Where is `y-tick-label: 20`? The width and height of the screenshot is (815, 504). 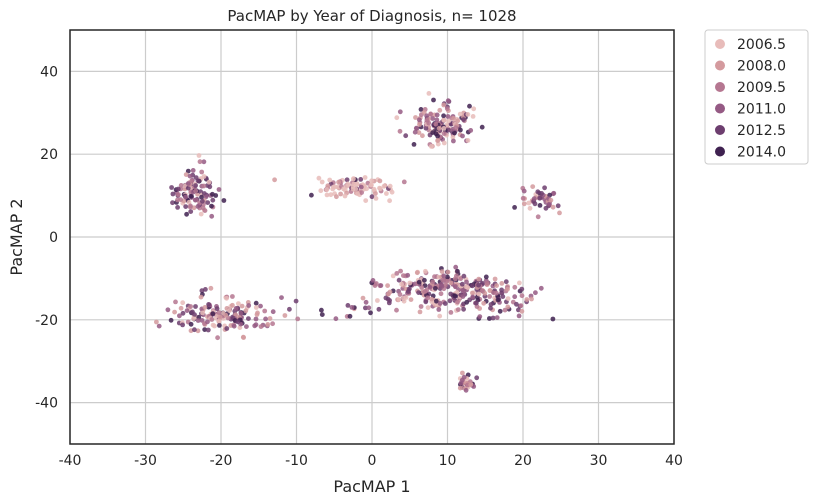 y-tick-label: 20 is located at coordinates (49, 155).